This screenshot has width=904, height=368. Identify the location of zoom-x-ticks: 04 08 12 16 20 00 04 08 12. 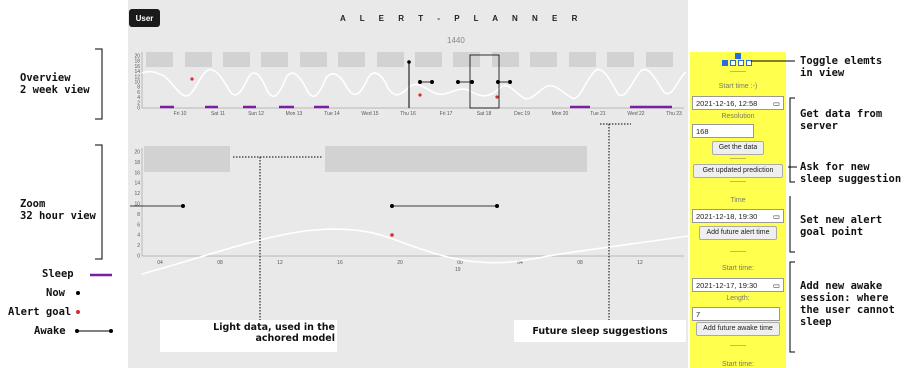
(400, 263).